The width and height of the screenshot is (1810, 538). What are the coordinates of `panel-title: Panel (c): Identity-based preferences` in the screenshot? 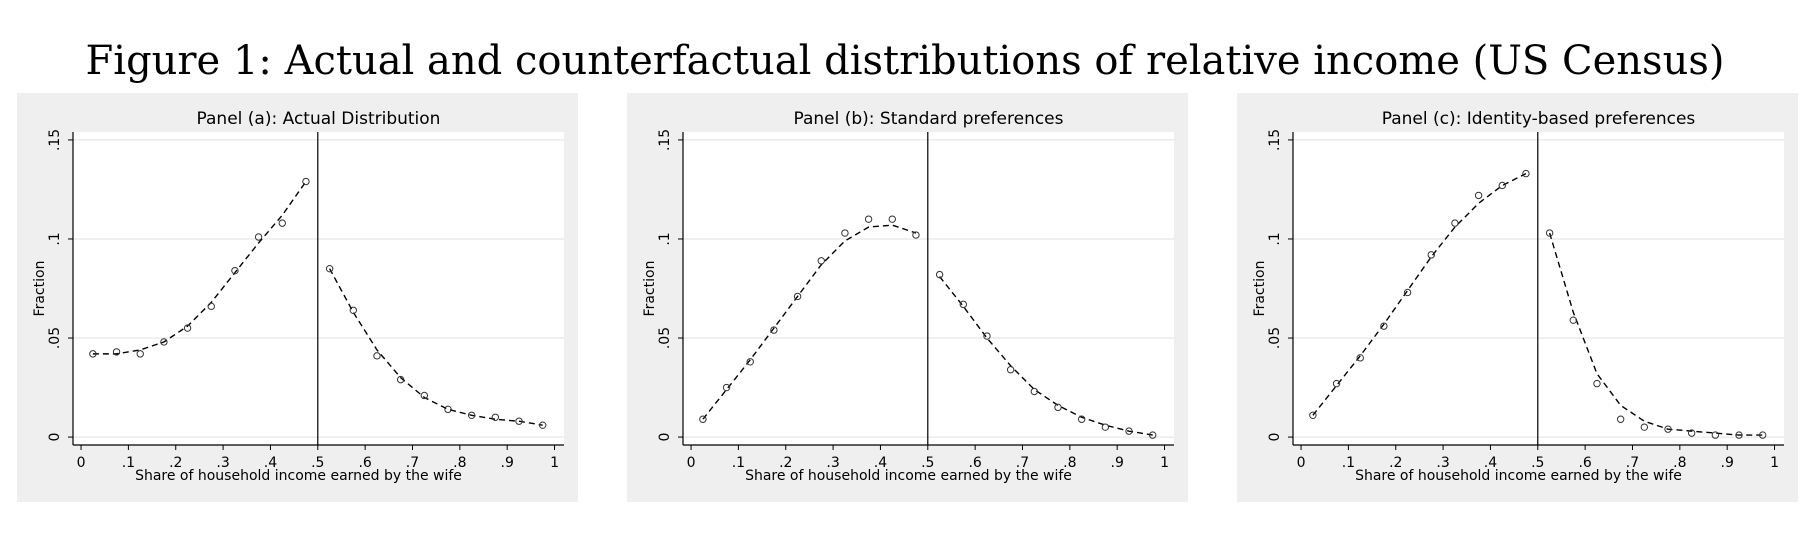 It's located at (1539, 119).